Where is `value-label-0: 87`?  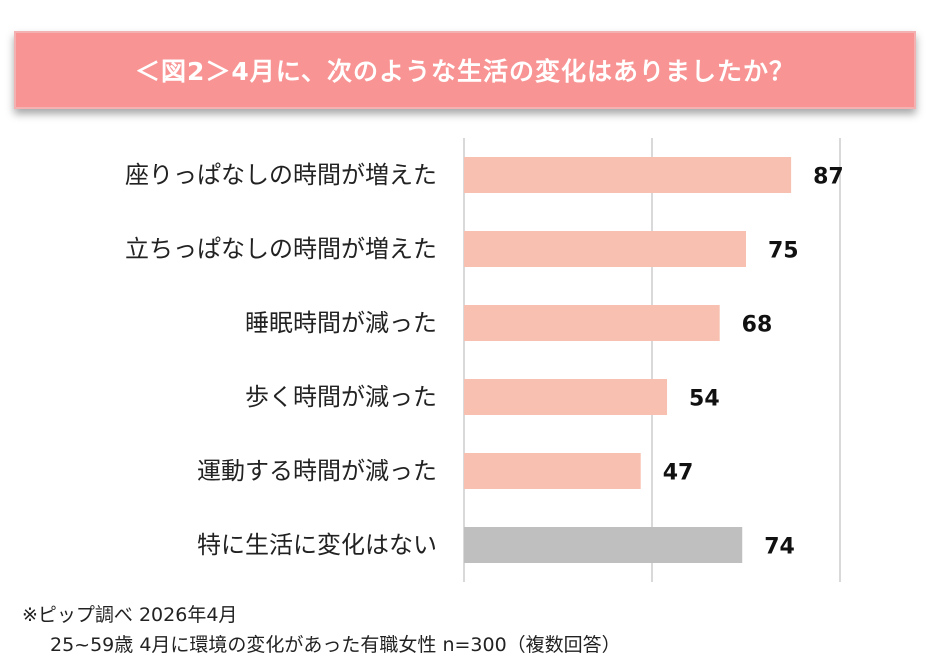 value-label-0: 87 is located at coordinates (828, 177).